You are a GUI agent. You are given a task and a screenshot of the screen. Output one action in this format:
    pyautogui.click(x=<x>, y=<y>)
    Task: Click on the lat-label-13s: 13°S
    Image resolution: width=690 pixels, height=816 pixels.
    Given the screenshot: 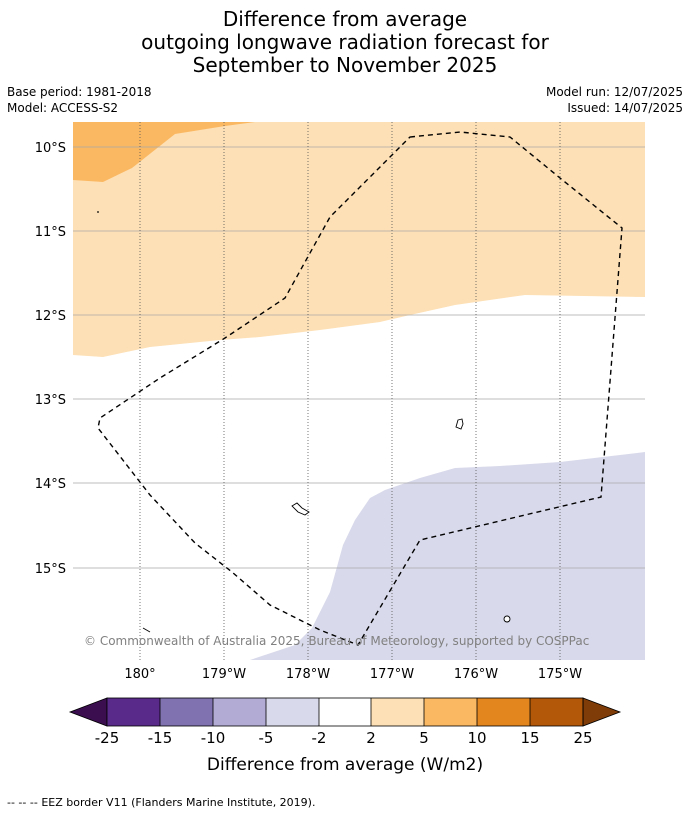 What is the action you would take?
    pyautogui.click(x=50, y=400)
    